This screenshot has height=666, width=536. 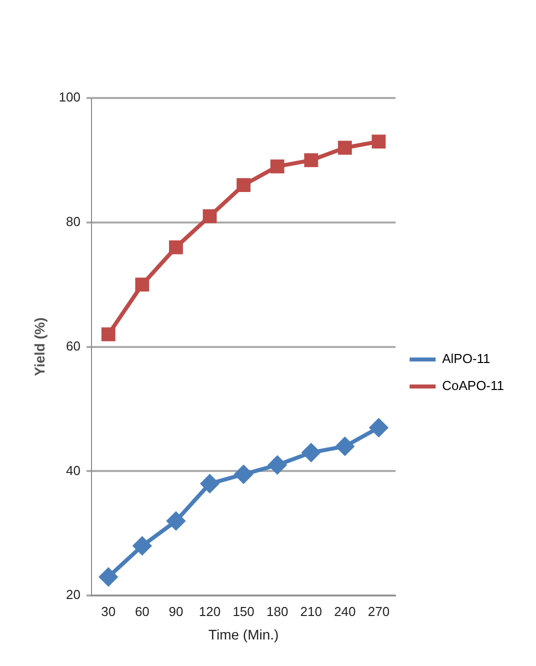 I want to click on x-tick-label: 150, so click(x=243, y=611).